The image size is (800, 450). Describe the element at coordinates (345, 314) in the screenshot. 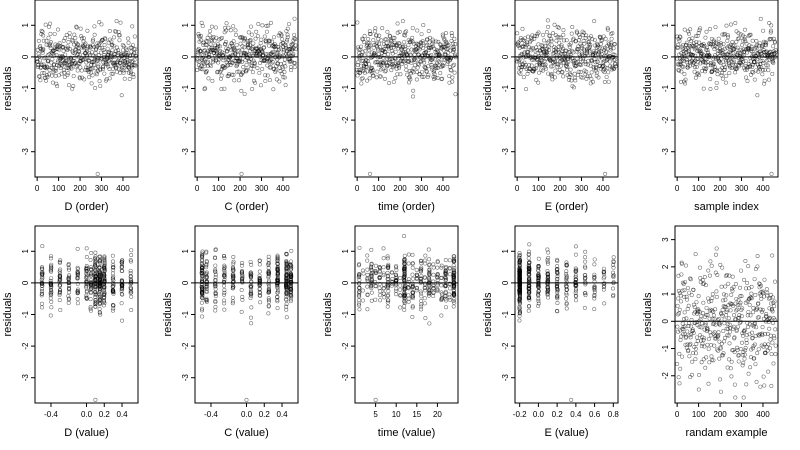

I see `y-tick-label: -1` at that location.